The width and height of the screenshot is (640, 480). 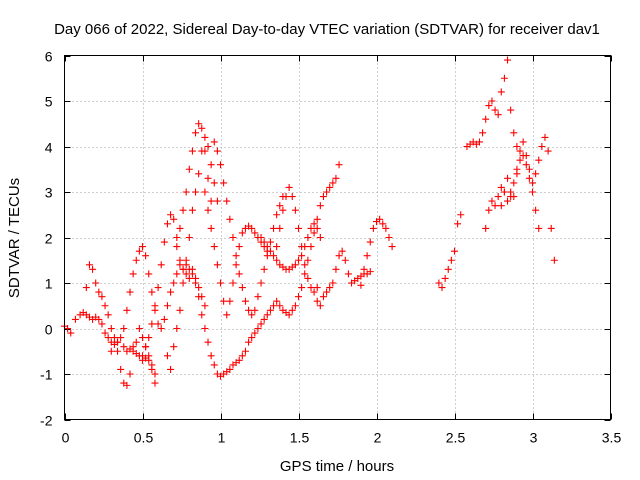 What do you see at coordinates (342, 438) in the screenshot?
I see `x-tick-labels: 0 0.5 1 1.5 2 2.5 3 3.5` at bounding box center [342, 438].